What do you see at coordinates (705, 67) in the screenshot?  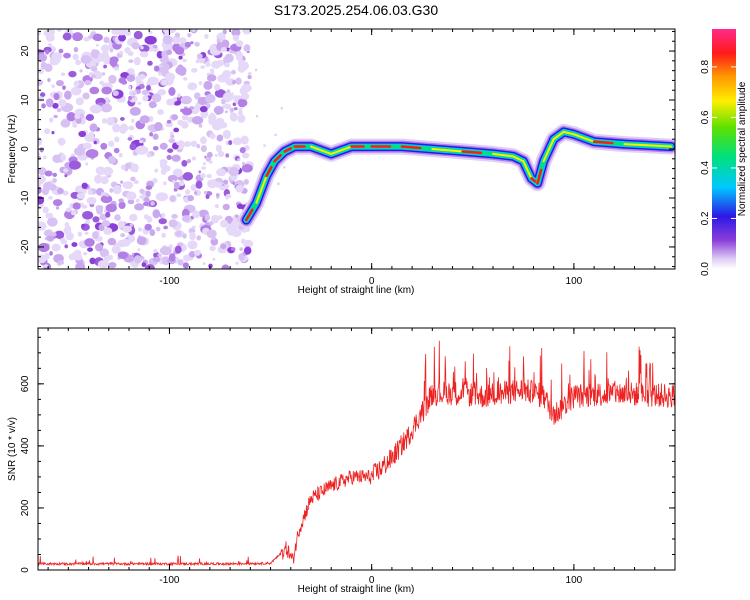 I see `colorbar-tick-label-4: 0.8` at bounding box center [705, 67].